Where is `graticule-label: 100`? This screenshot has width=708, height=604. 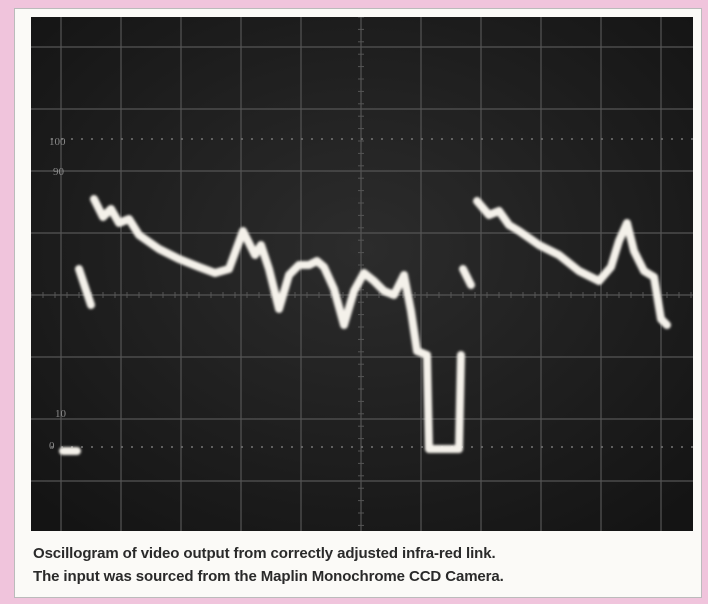
graticule-label: 100 is located at coordinates (57, 142).